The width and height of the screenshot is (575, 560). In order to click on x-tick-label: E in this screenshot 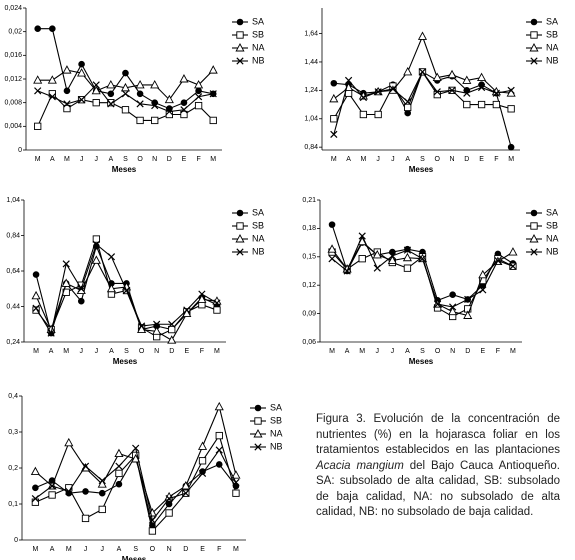, I will do `click(186, 351)`.